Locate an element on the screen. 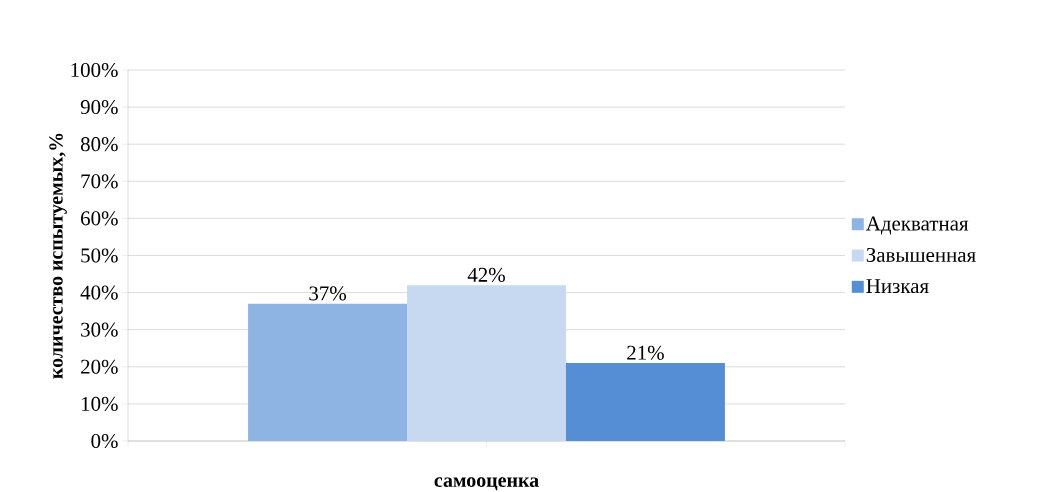  y-tick-label: 100% is located at coordinates (94, 70).